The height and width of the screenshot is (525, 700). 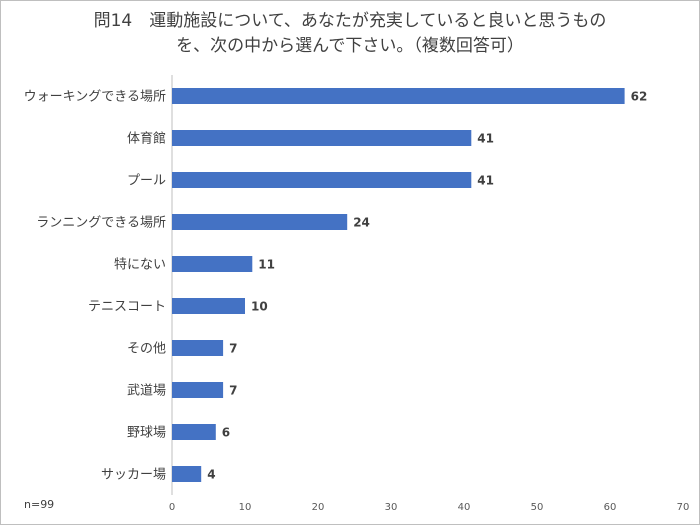 I want to click on category-label: 武道場, so click(x=146, y=391).